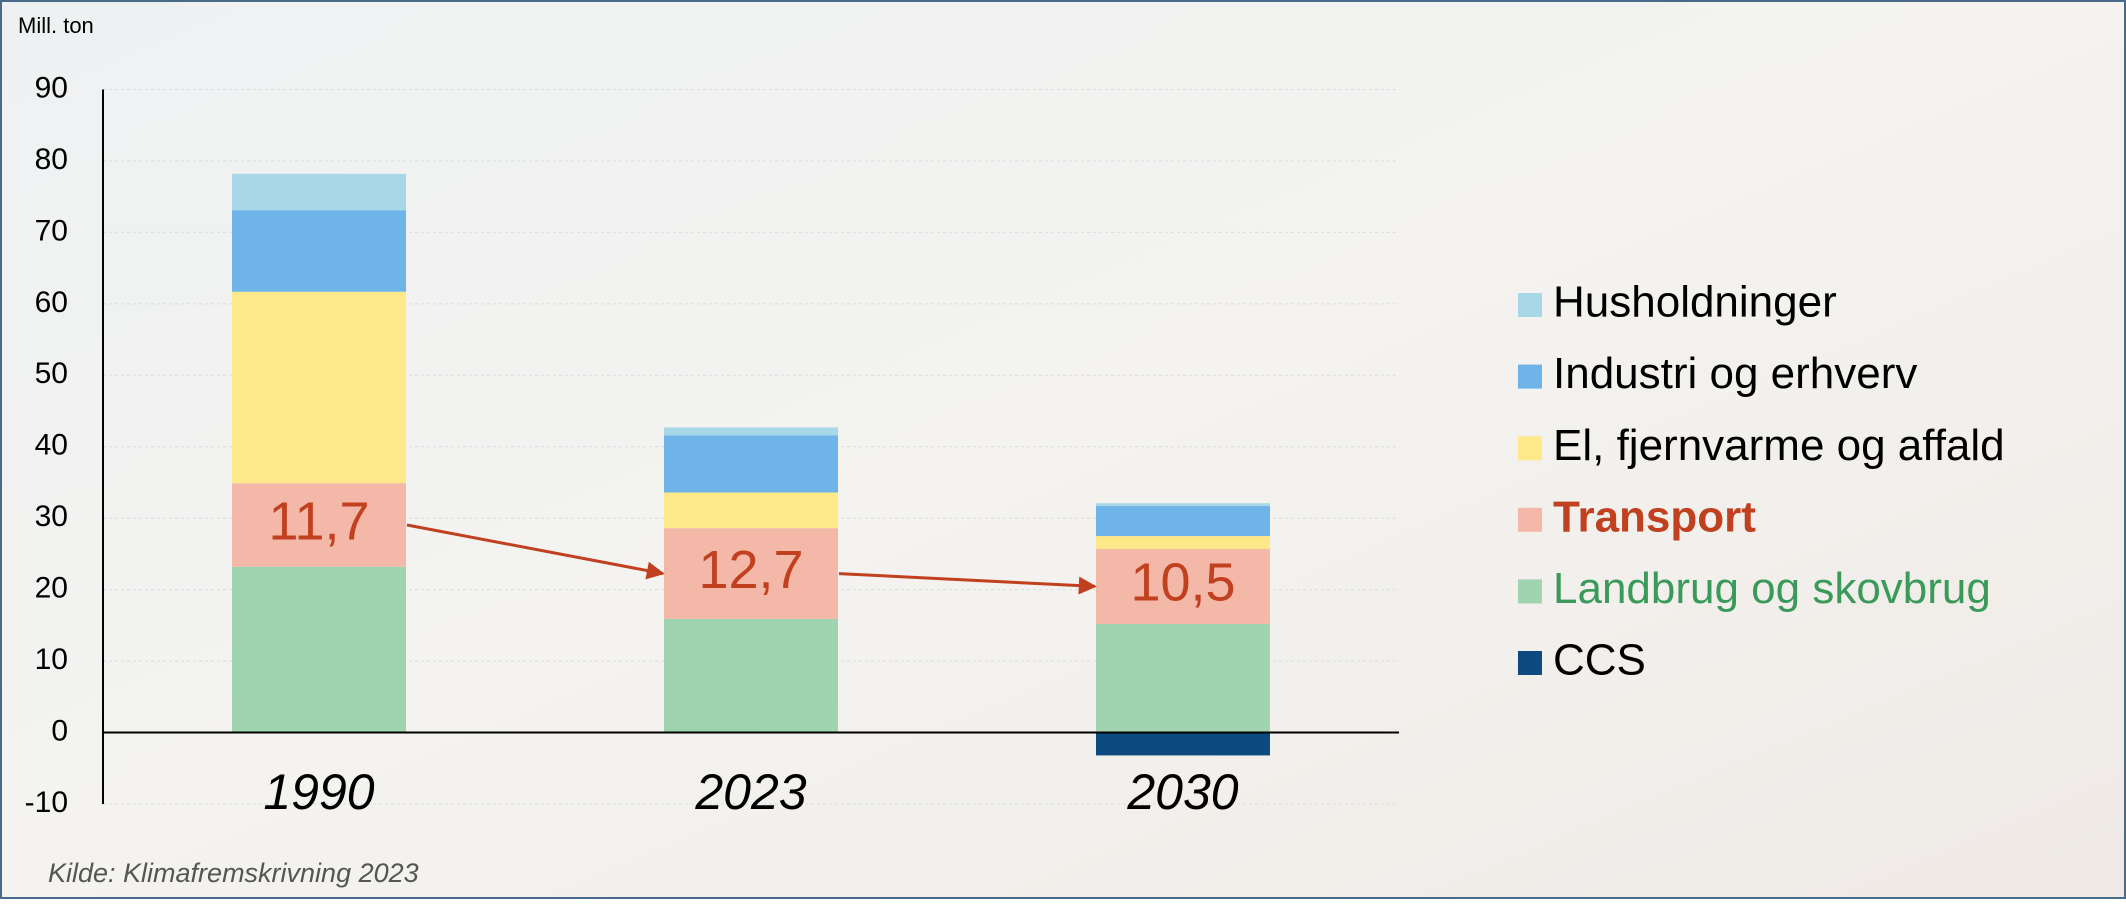 The height and width of the screenshot is (904, 2126). Describe the element at coordinates (1779, 445) in the screenshot. I see `legend-label: El, fjernvarme og affald` at that location.